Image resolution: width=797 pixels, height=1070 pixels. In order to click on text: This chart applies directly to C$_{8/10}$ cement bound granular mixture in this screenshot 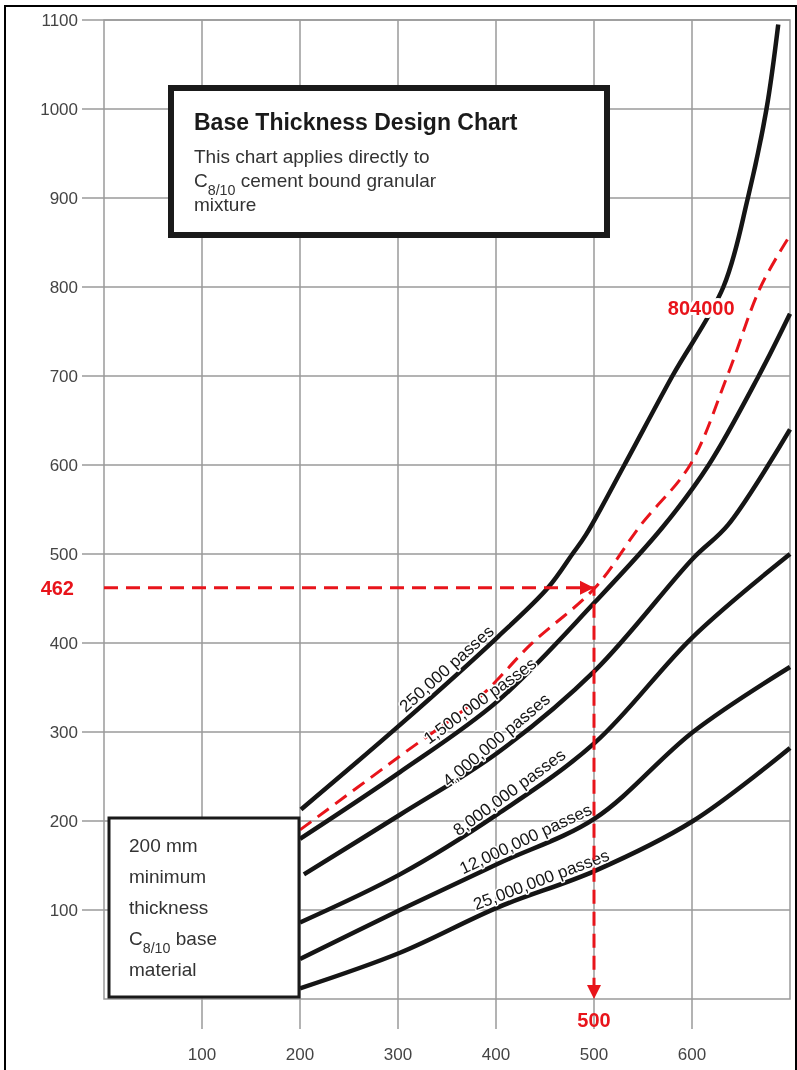, I will do `click(315, 180)`.